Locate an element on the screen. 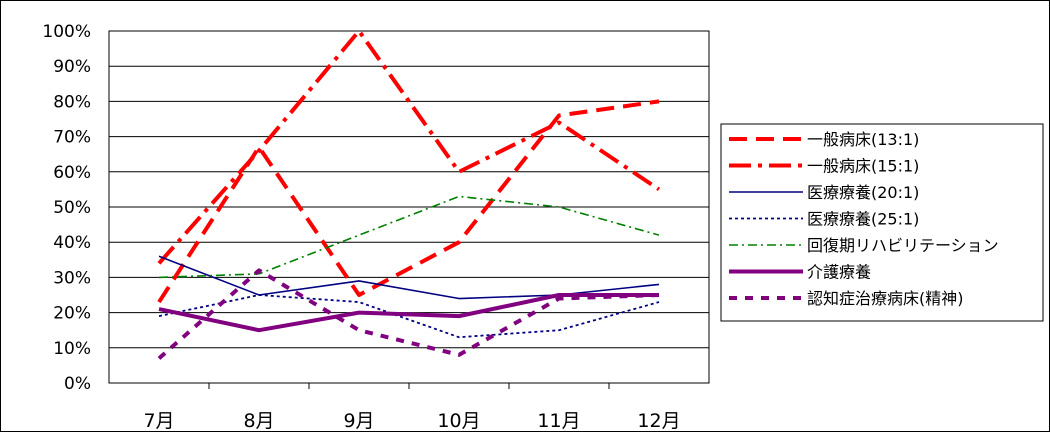  x-tick-label: 8月 is located at coordinates (258, 420).